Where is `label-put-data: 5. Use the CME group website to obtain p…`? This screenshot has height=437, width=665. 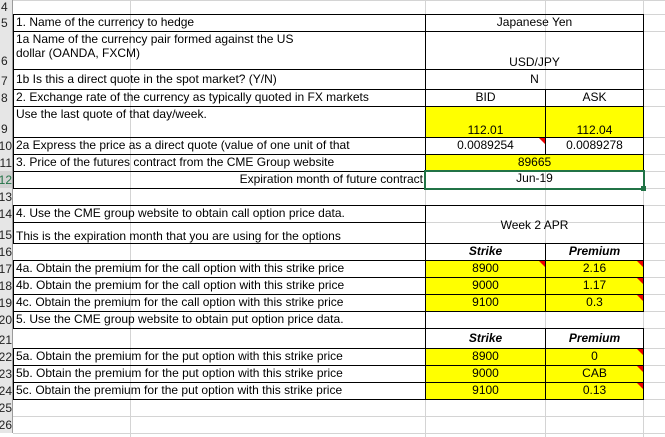 label-put-data: 5. Use the CME group website to obtain p… is located at coordinates (219, 320).